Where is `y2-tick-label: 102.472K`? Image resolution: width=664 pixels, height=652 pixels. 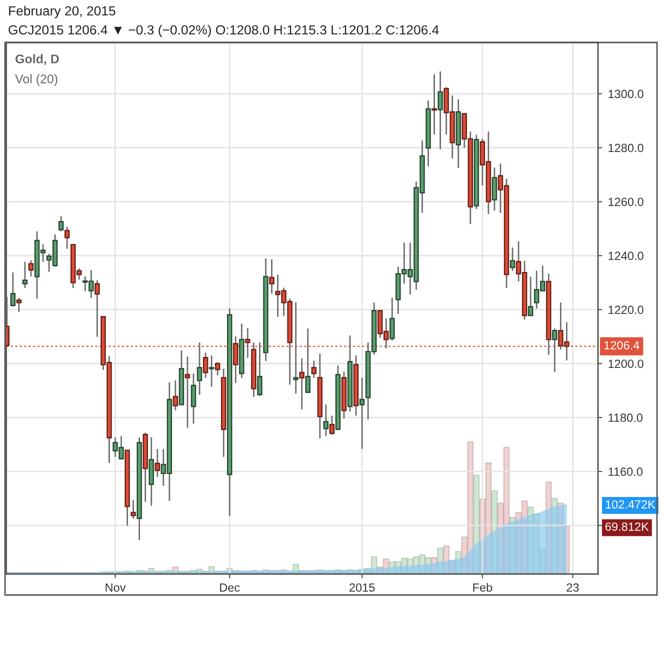
y2-tick-label: 102.472K is located at coordinates (631, 504).